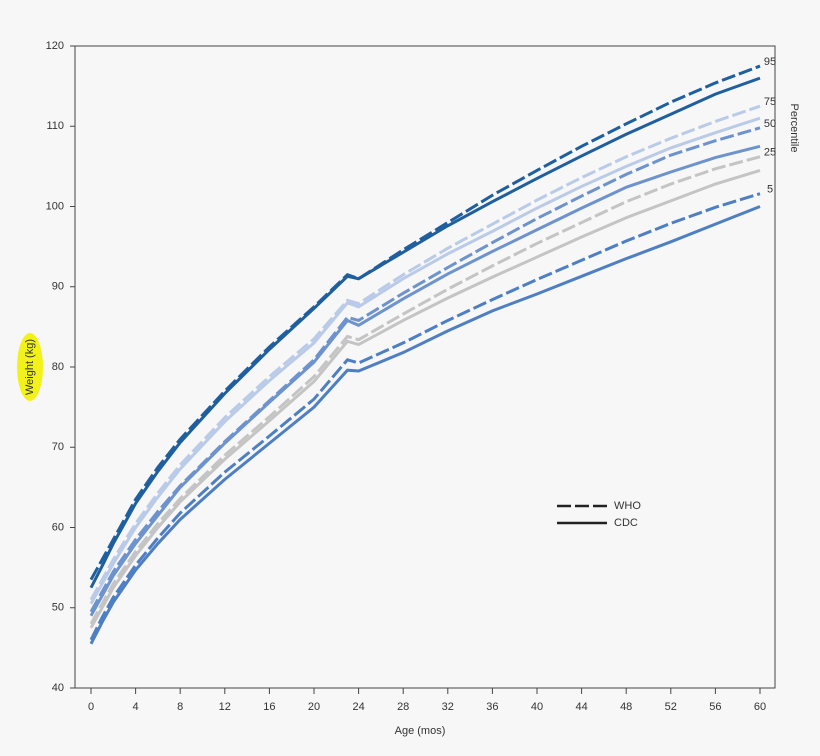  I want to click on percentile-label: Percentile, so click(794, 128).